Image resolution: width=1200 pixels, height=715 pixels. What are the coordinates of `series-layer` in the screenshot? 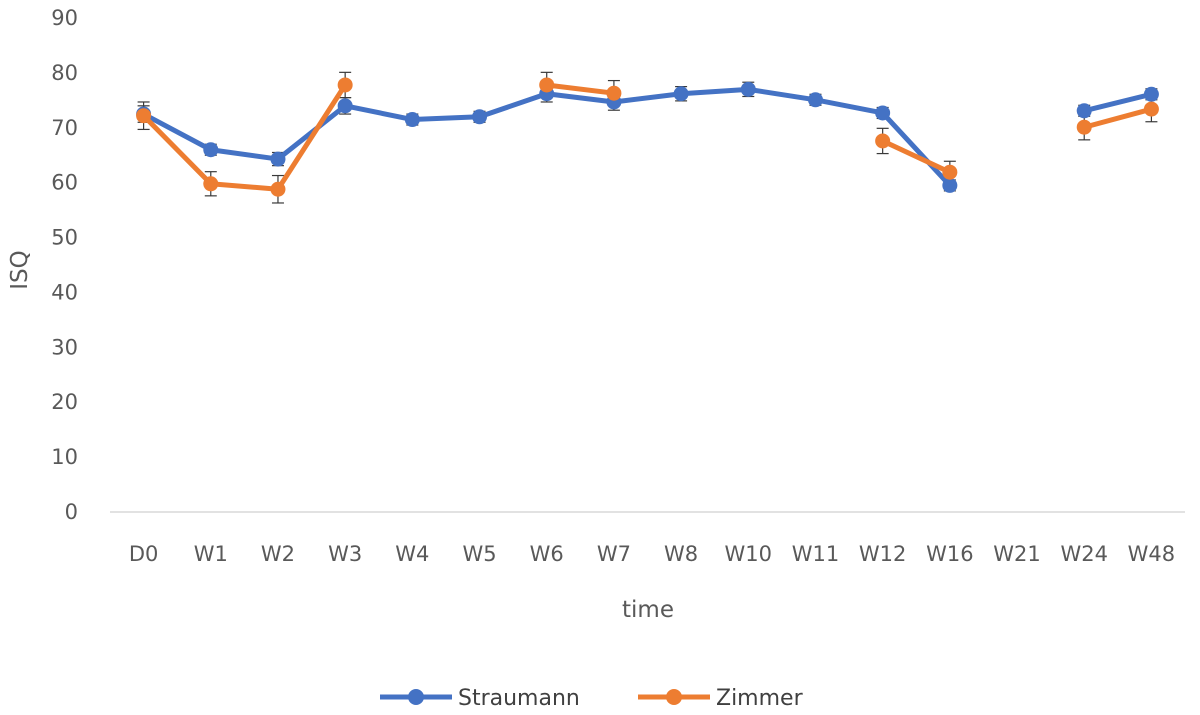 It's located at (647, 137).